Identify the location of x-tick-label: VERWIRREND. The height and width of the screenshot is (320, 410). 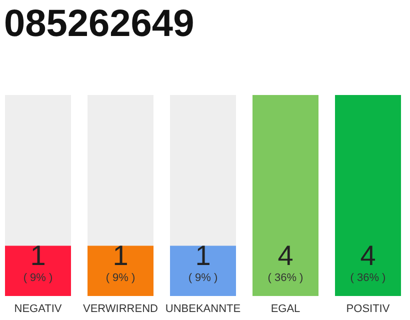
(120, 309).